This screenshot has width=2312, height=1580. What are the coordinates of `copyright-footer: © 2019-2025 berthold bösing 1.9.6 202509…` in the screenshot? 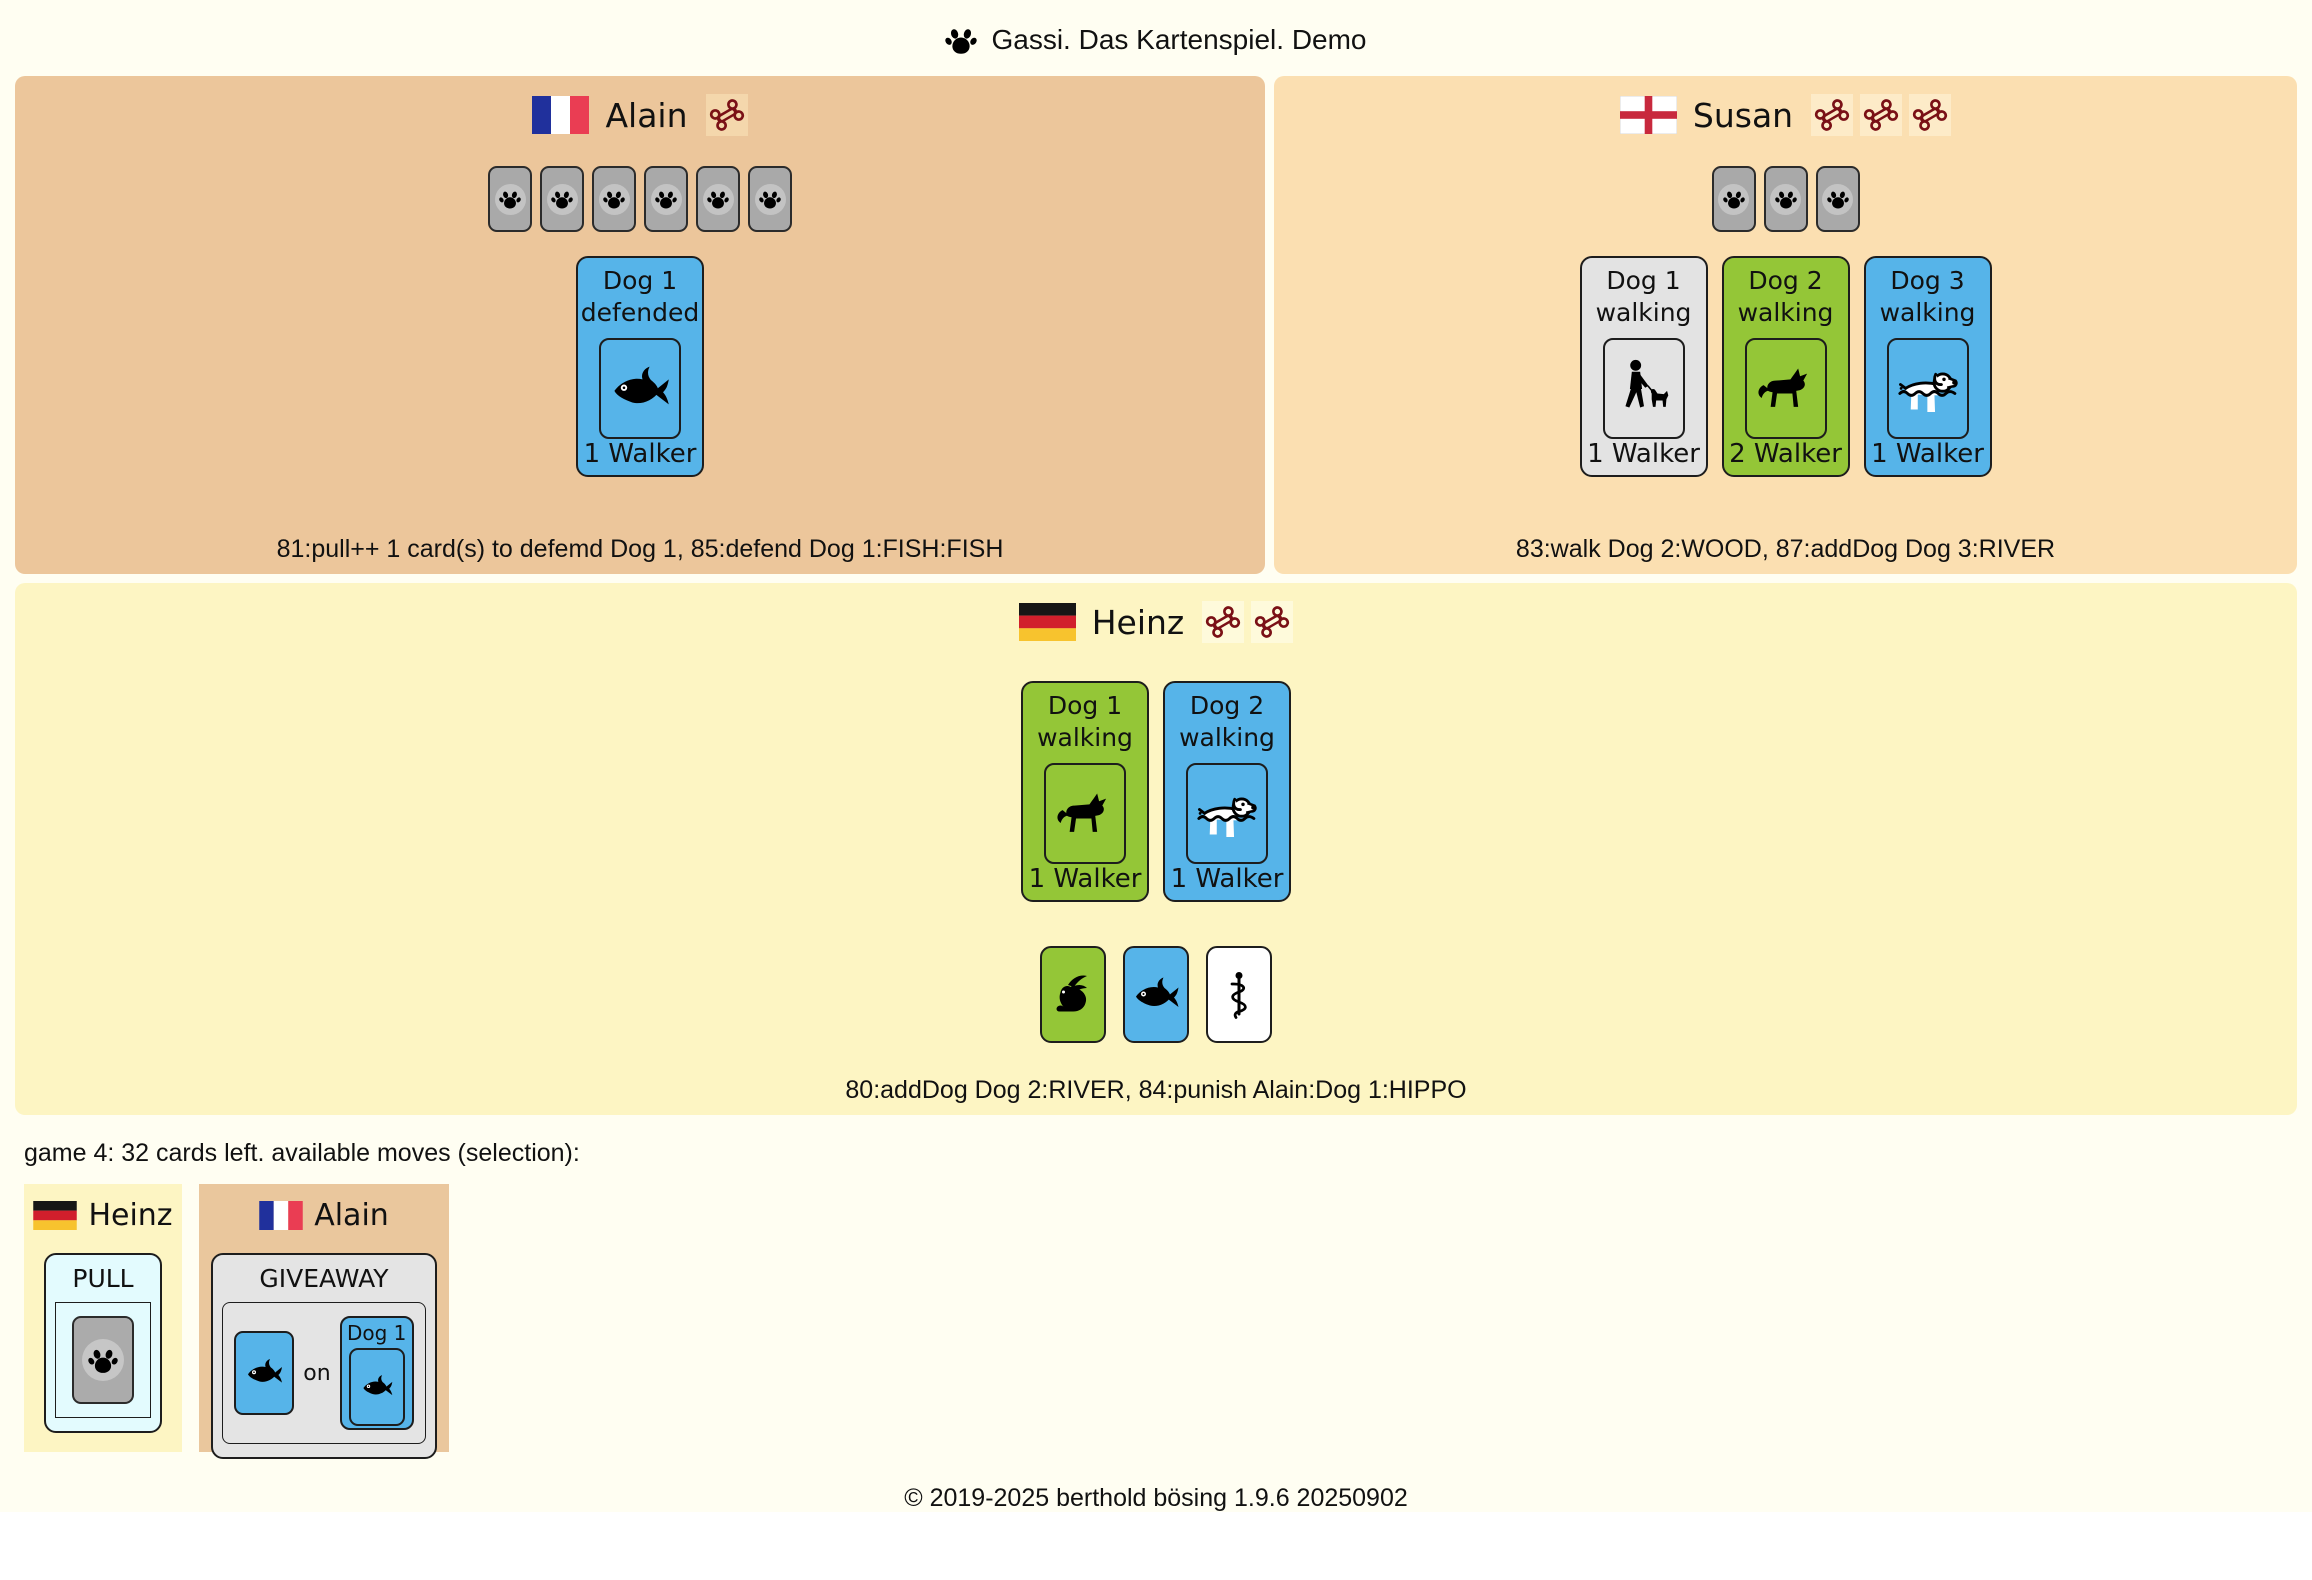 It's located at (1156, 1498).